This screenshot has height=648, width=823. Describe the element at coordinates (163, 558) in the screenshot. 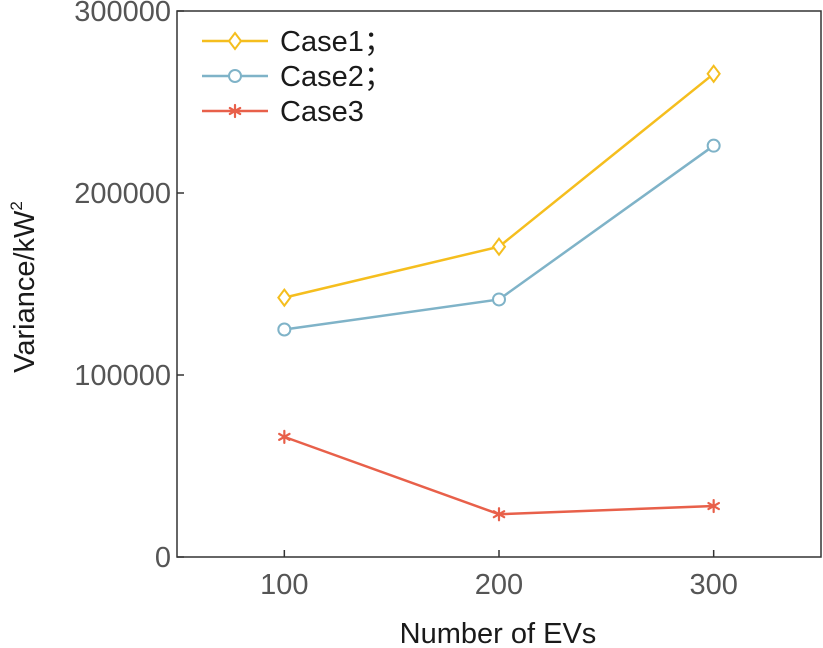

I see `y-tick-label: 0` at that location.